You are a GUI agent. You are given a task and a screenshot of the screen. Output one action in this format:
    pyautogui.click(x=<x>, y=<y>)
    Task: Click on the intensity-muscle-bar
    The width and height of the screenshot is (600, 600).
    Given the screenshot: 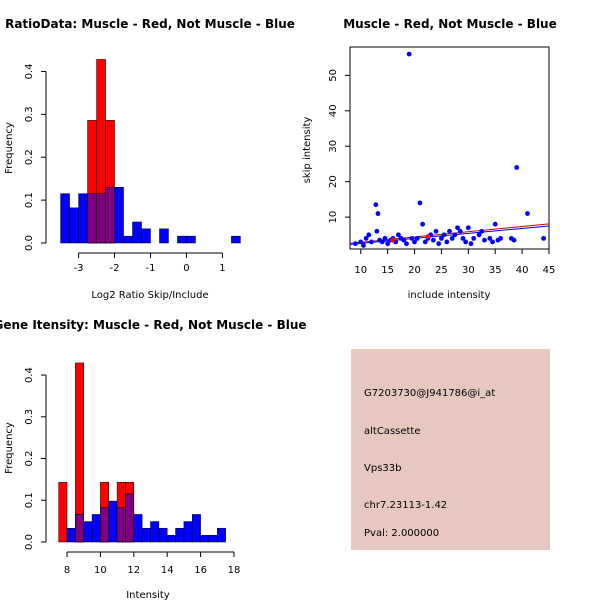 What is the action you would take?
    pyautogui.click(x=63, y=512)
    